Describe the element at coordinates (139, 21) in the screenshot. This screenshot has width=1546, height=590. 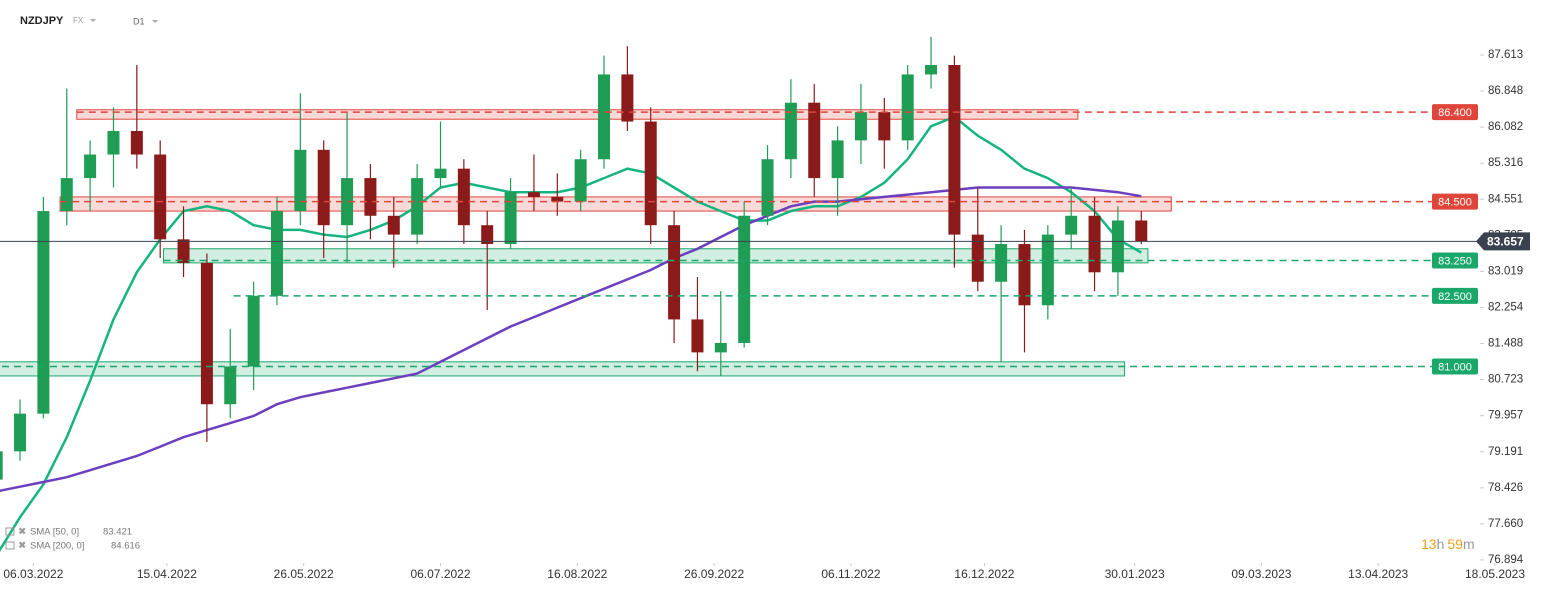
I see `interval: D1` at that location.